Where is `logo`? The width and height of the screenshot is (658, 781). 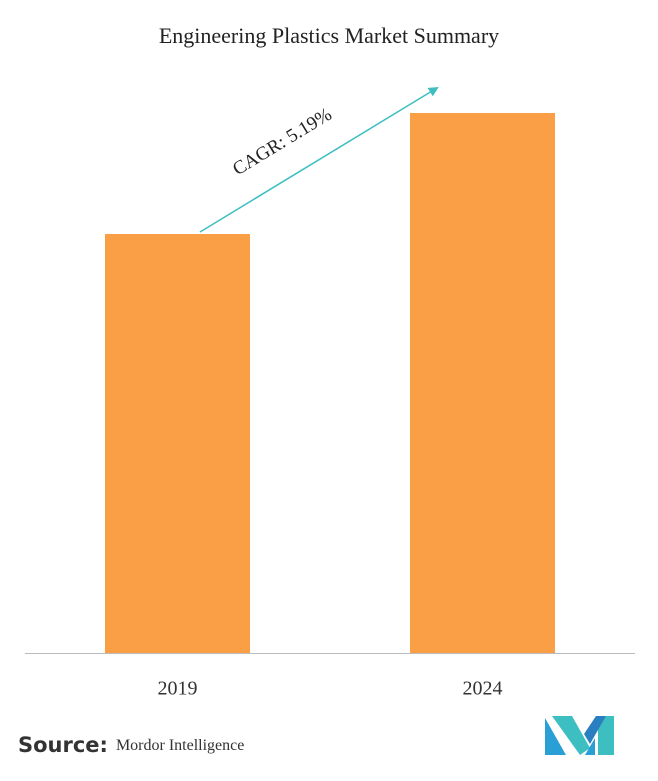 logo is located at coordinates (579, 735).